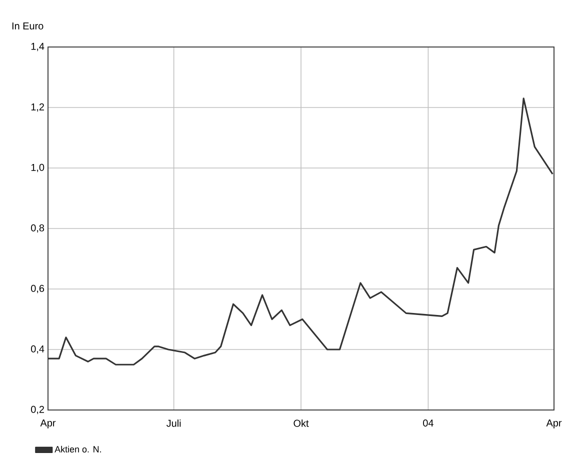 The height and width of the screenshot is (465, 575). I want to click on y-tick-label: 0,6, so click(37, 289).